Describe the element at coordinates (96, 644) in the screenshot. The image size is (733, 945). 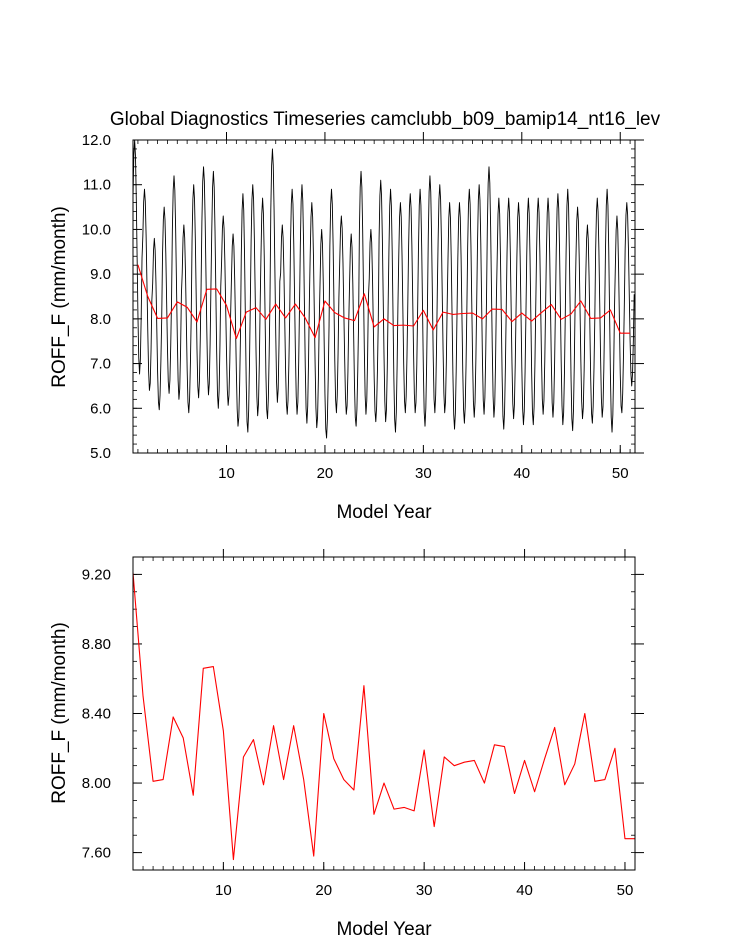
I see `bottom-y-tick-label: 8.80` at that location.